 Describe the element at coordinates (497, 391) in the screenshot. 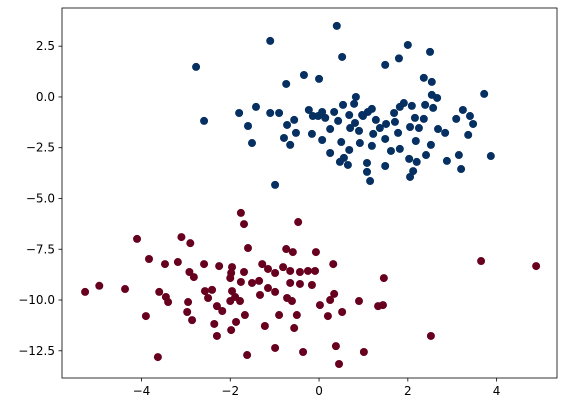

I see `x-tick-label: 4` at that location.